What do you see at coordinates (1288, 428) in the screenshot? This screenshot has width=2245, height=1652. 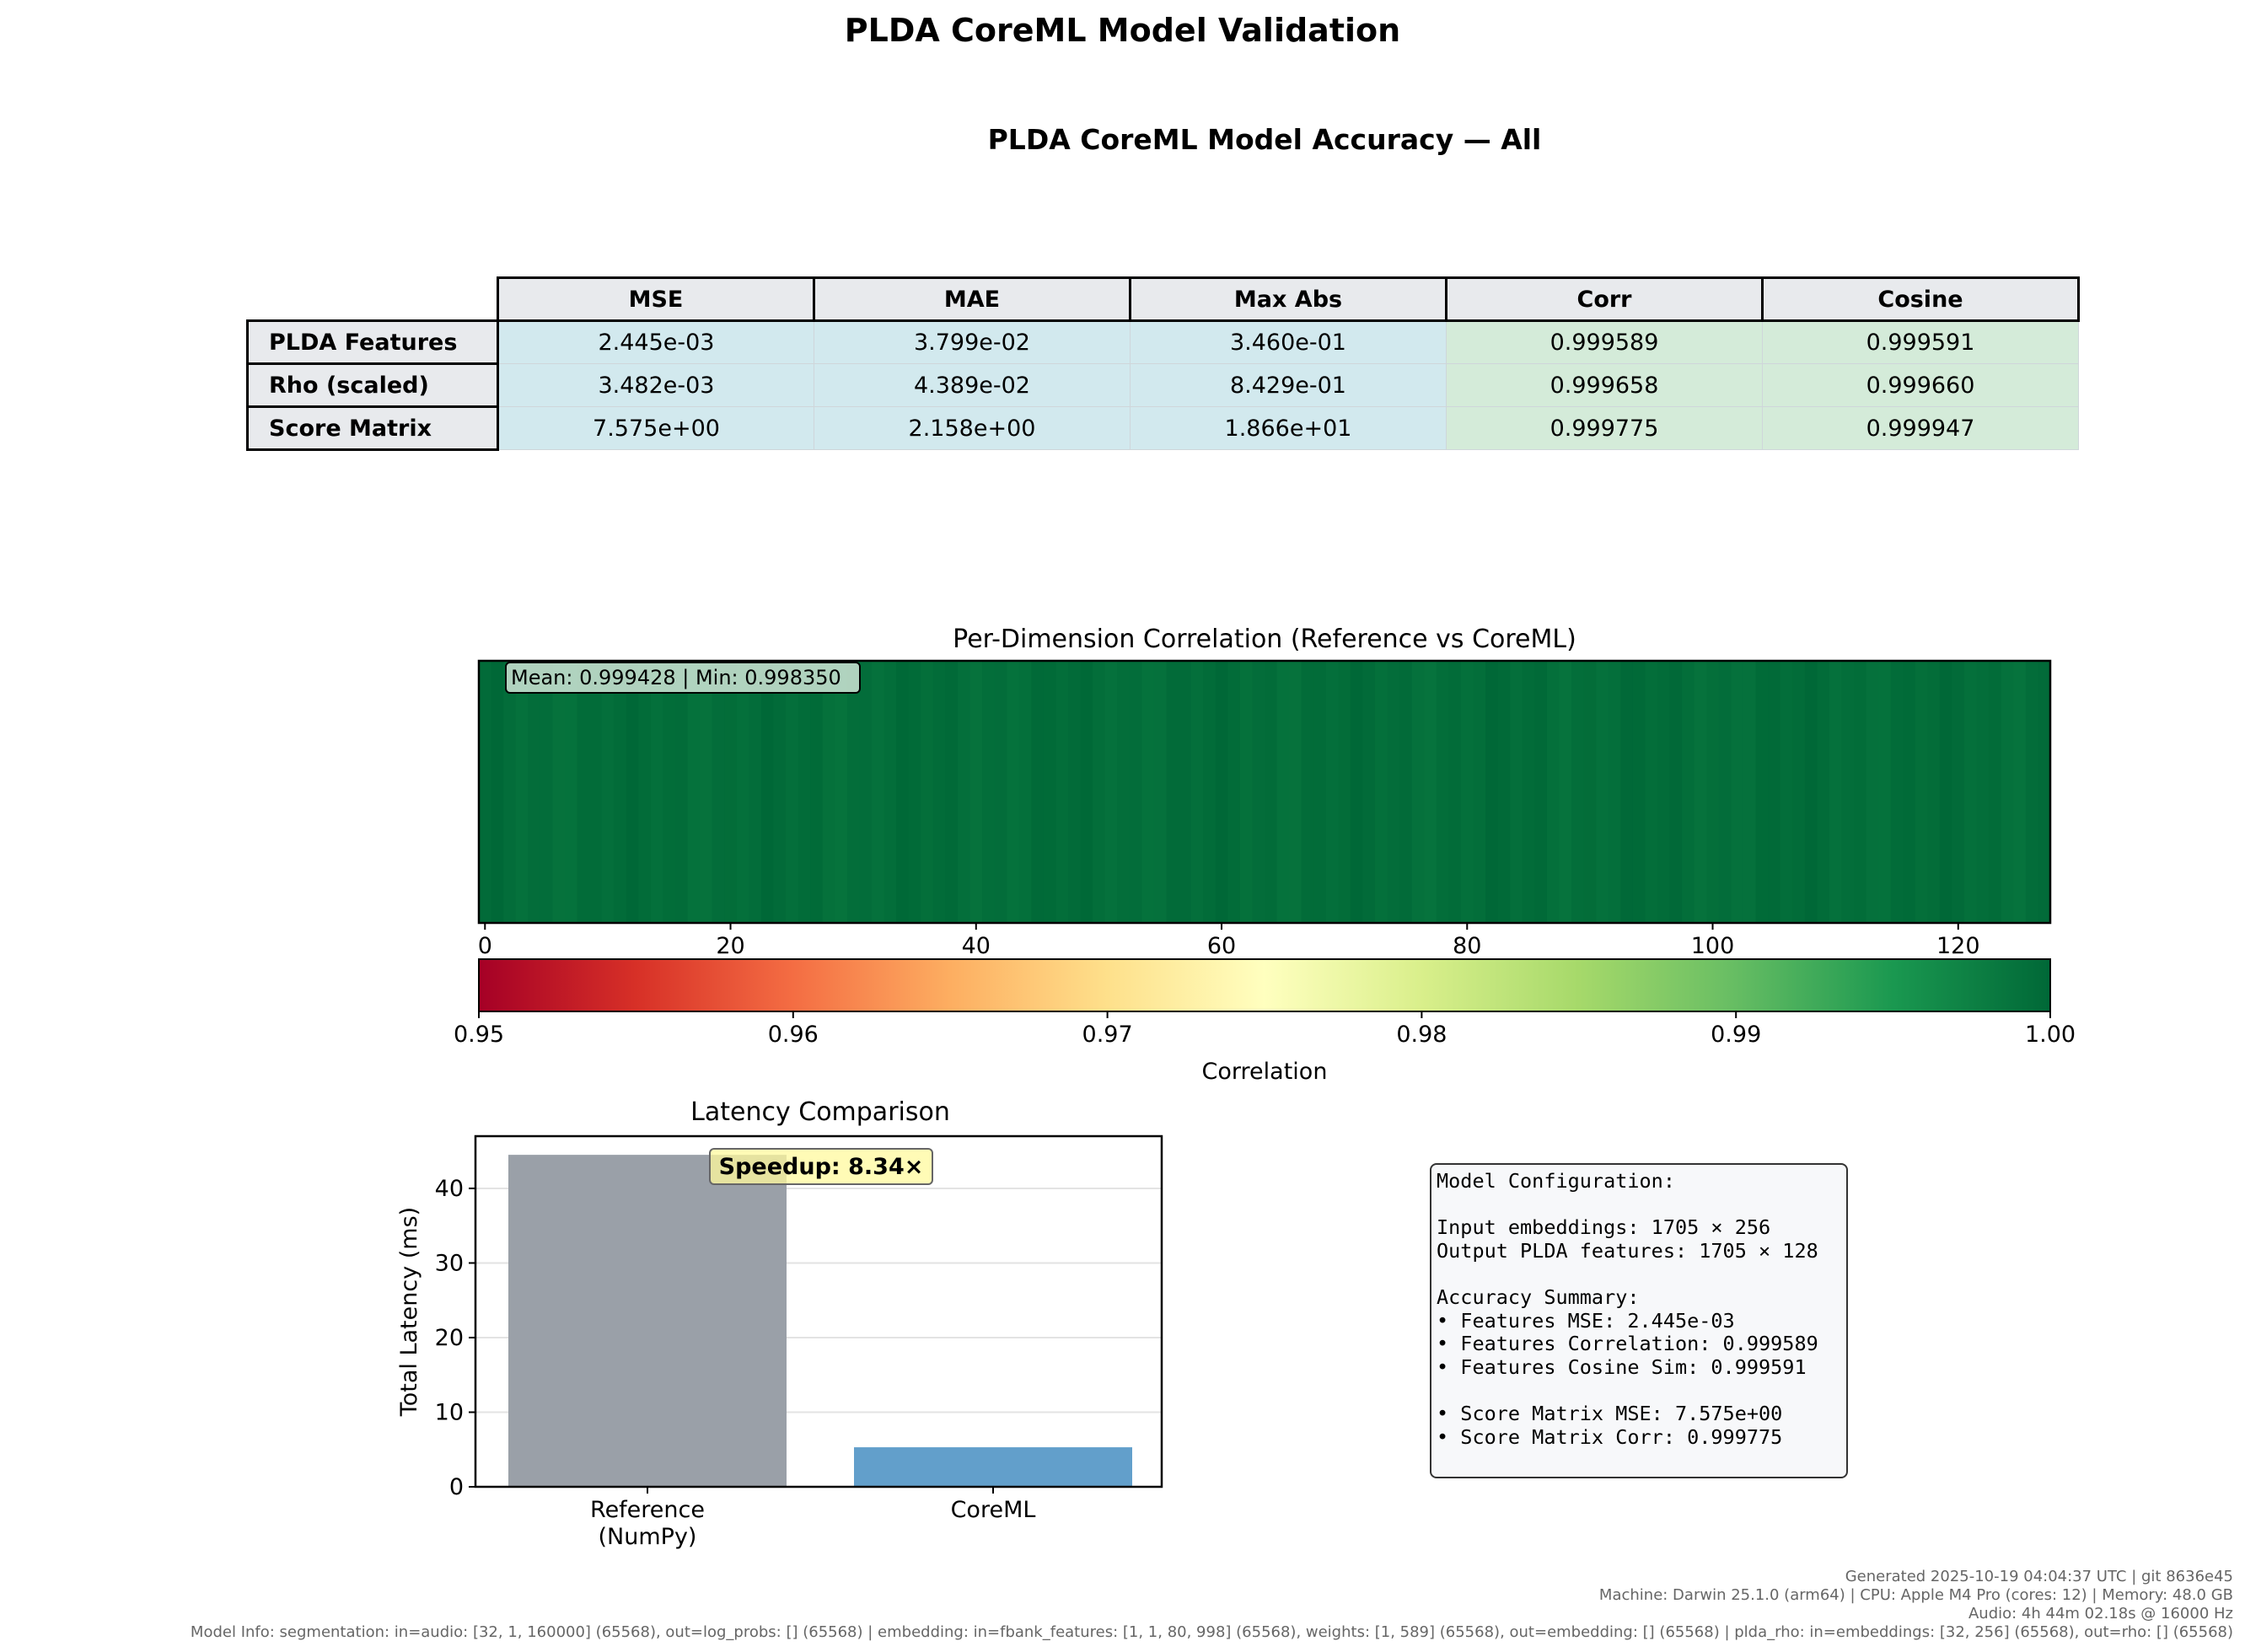 I see `table-cell: 1.866e+01` at bounding box center [1288, 428].